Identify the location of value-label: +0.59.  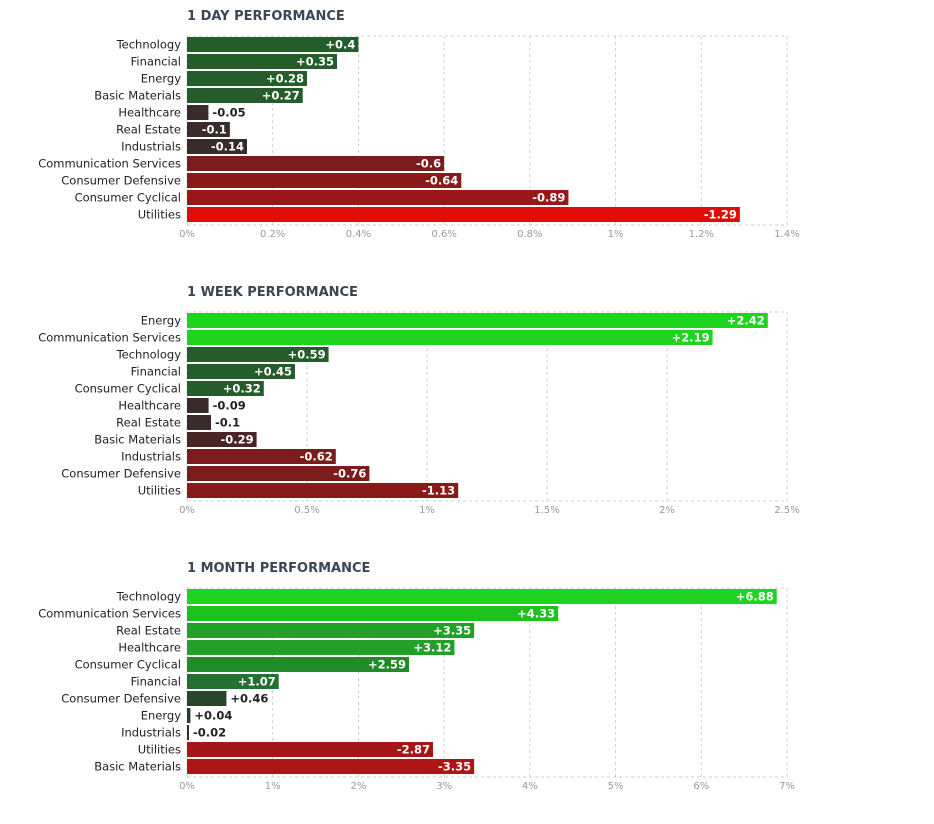
(307, 355).